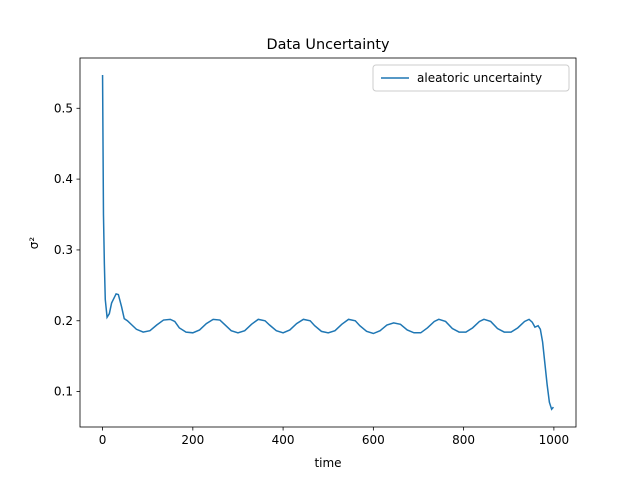 Image resolution: width=640 pixels, height=484 pixels. I want to click on y-tick-label: 0.2, so click(63, 321).